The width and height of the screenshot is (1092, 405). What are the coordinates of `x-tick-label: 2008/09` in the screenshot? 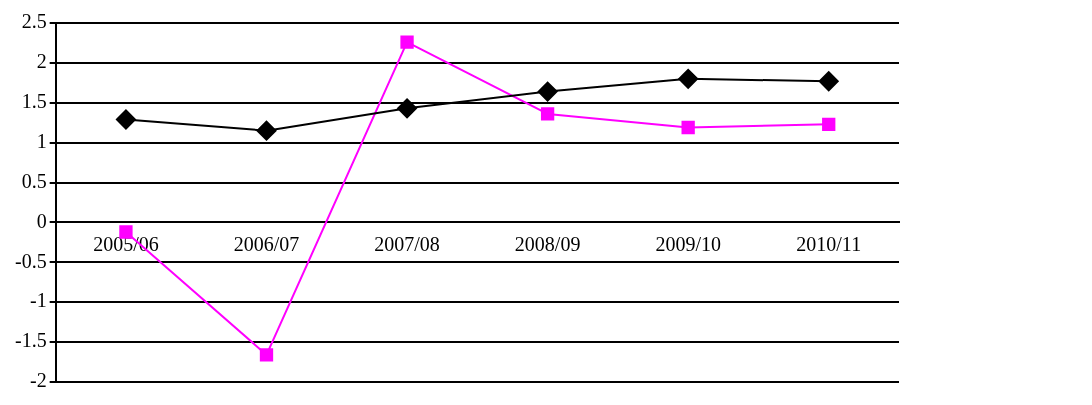 It's located at (547, 243).